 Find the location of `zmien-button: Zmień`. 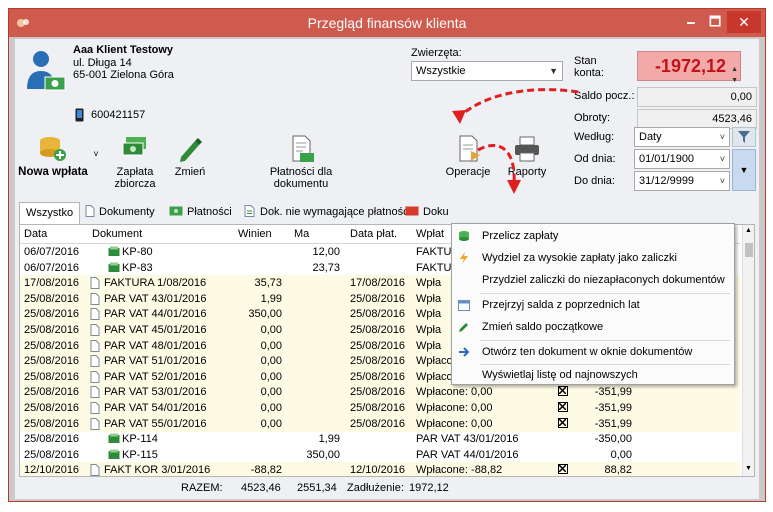

zmien-button: Zmień is located at coordinates (190, 156).